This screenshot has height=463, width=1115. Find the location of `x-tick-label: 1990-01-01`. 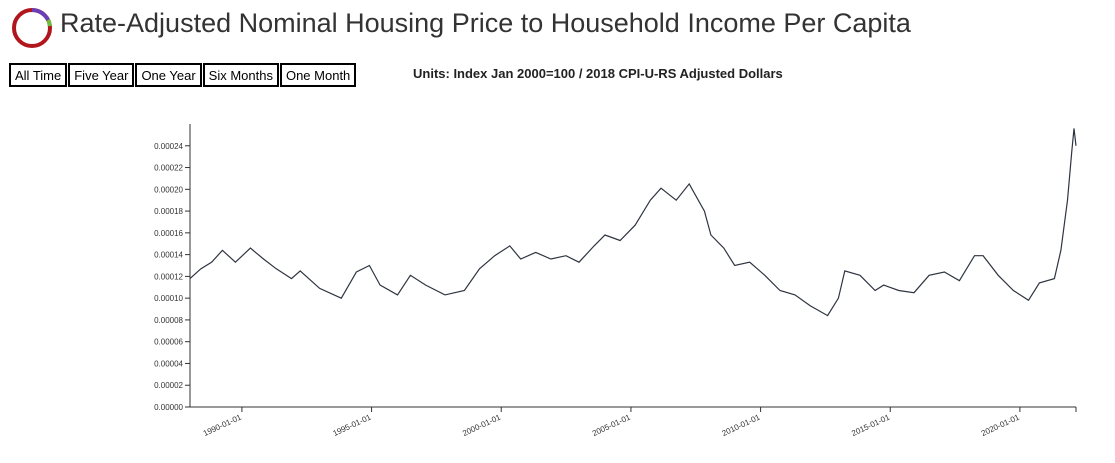

x-tick-label: 1990-01-01 is located at coordinates (222, 425).